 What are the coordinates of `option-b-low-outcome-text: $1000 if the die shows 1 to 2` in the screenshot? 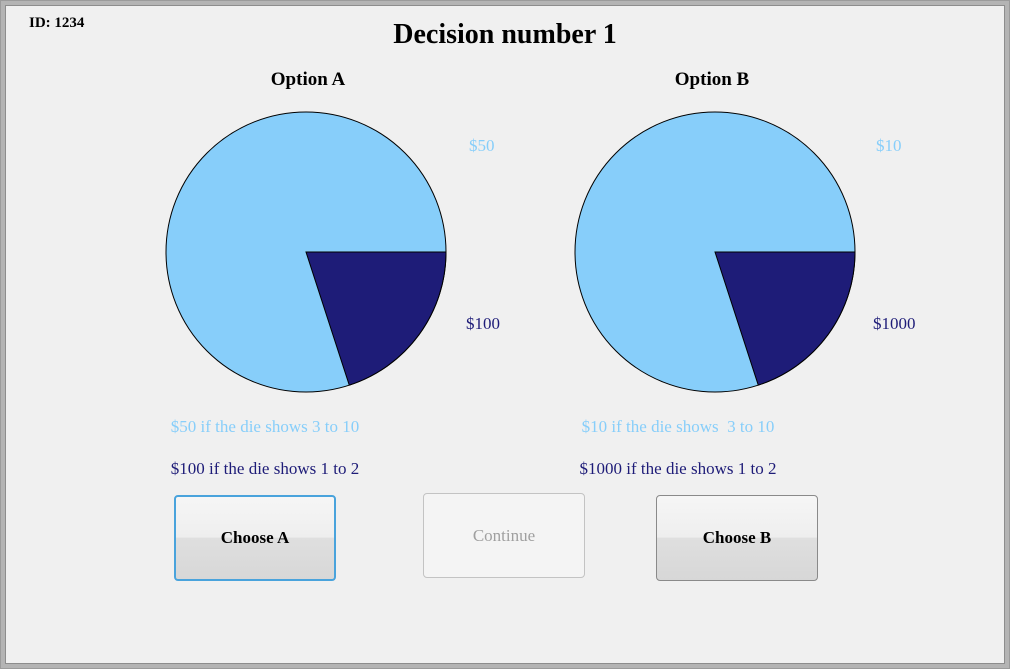 It's located at (678, 468).